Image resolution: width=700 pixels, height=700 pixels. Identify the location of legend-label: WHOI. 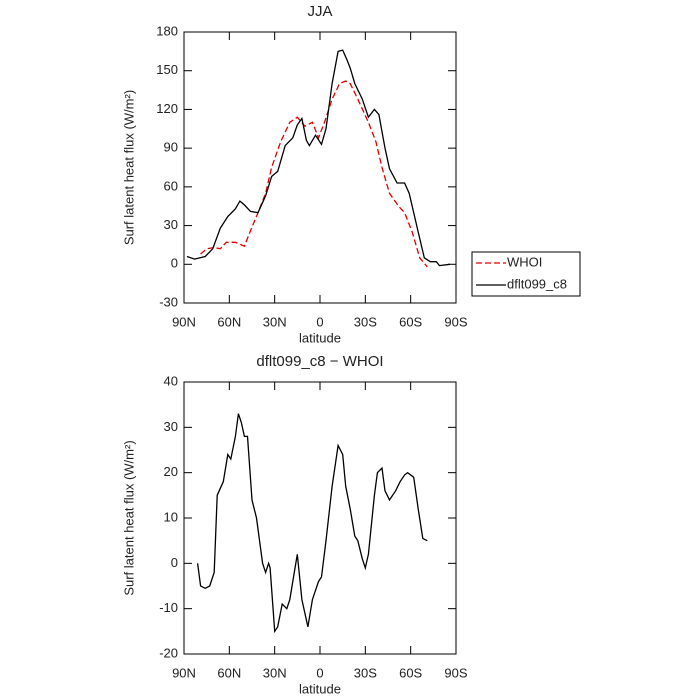
(524, 261).